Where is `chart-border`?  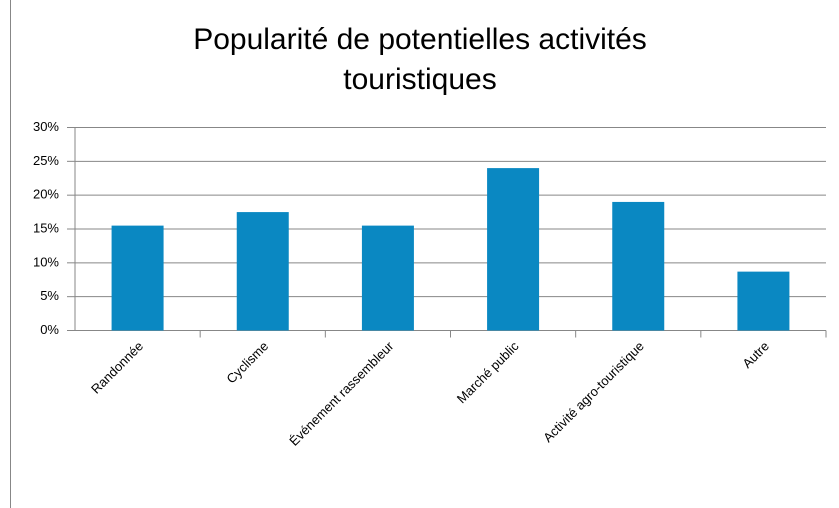 chart-border is located at coordinates (10, 254).